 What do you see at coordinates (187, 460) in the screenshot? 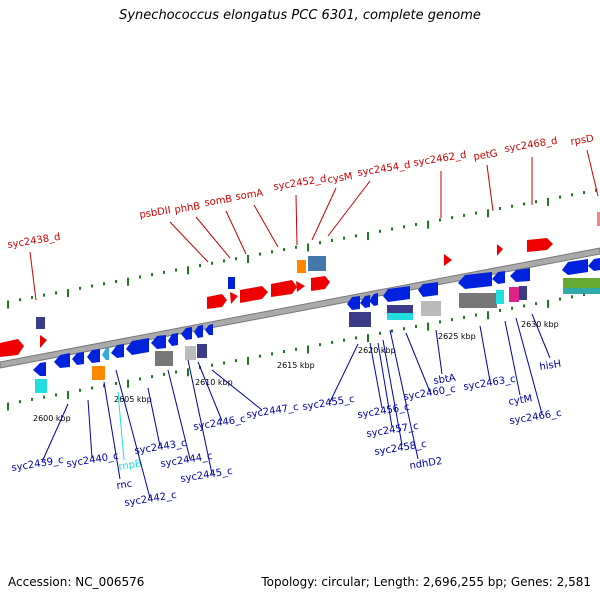
I see `reverse-gene-label: syc2444_c` at bounding box center [187, 460].